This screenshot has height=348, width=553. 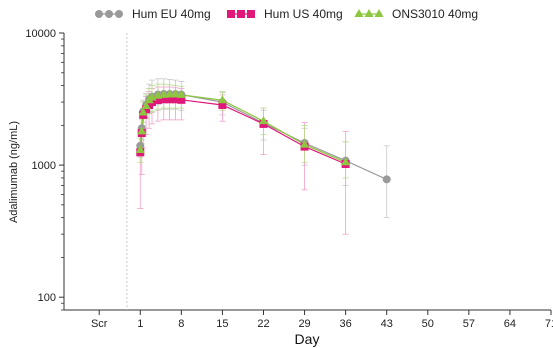 What do you see at coordinates (222, 324) in the screenshot?
I see `x-tick-label: 15` at bounding box center [222, 324].